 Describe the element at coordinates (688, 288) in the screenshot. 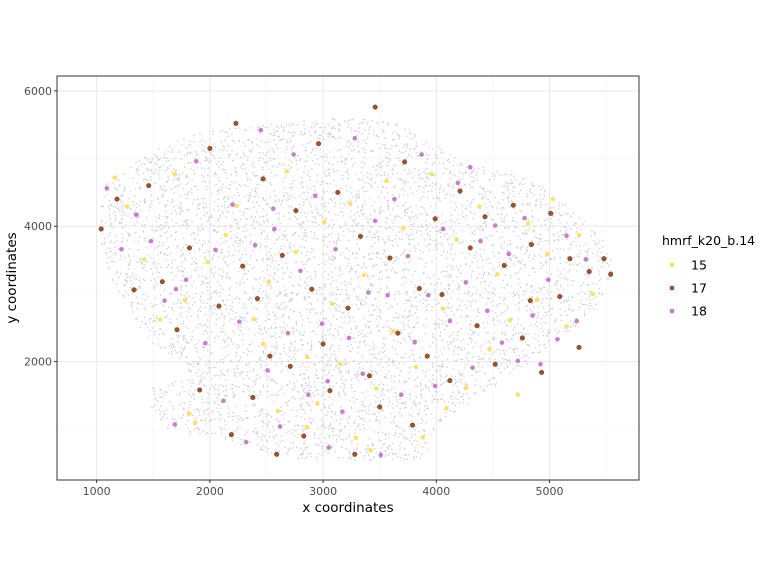

I see `legend-keys: 15 17 18` at that location.